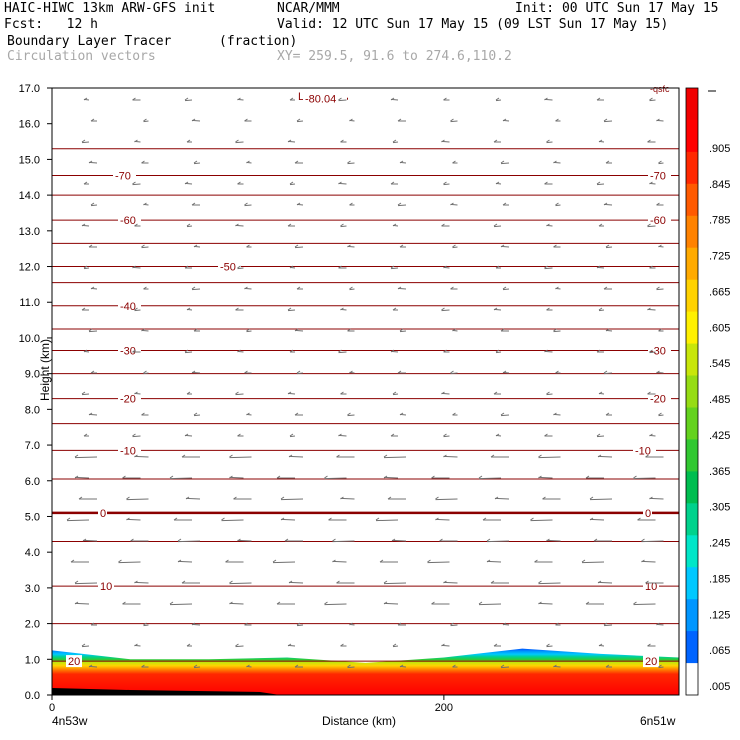 This screenshot has height=740, width=740. Describe the element at coordinates (128, 351) in the screenshot. I see `contour-label: -30` at that location.